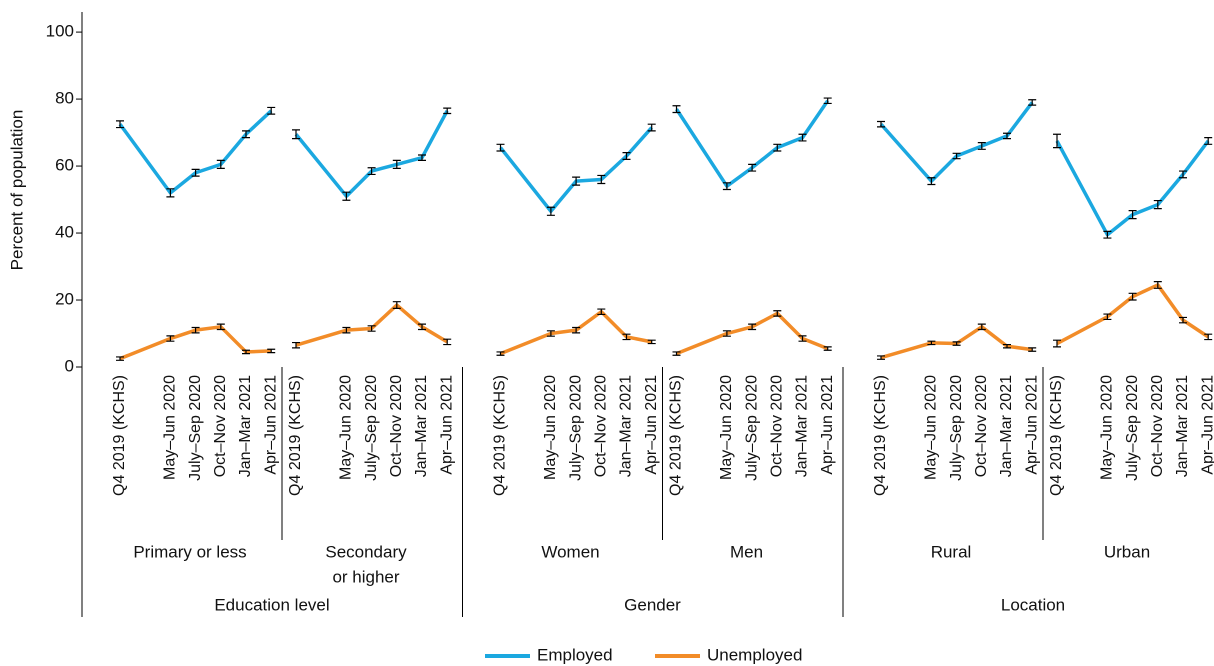  I want to click on group-label: Education level, so click(271, 604).